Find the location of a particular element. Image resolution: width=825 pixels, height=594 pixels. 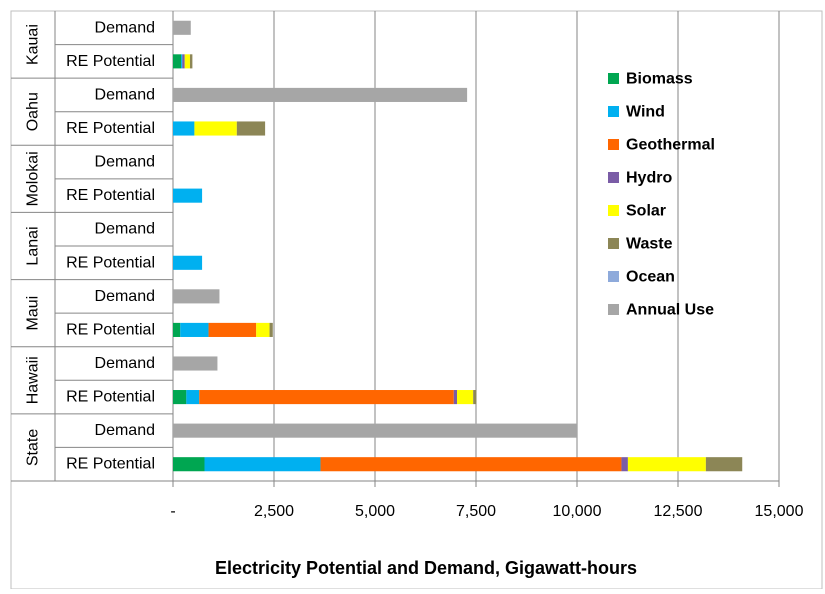

x-tick-label: - is located at coordinates (172, 511).